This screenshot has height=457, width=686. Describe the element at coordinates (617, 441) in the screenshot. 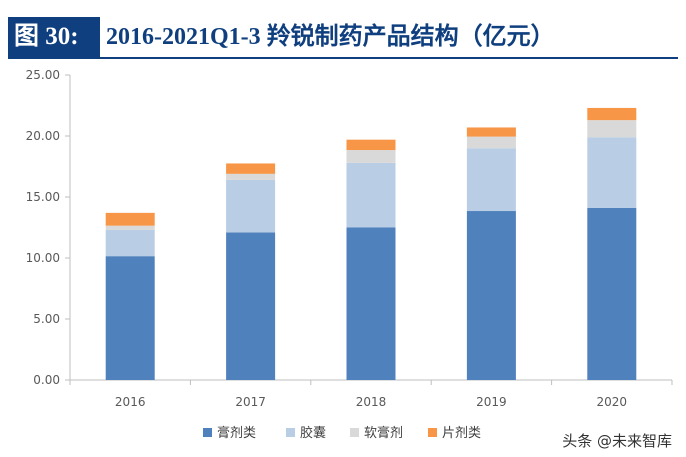

I see `watermark: 头条 @未来智库` at that location.